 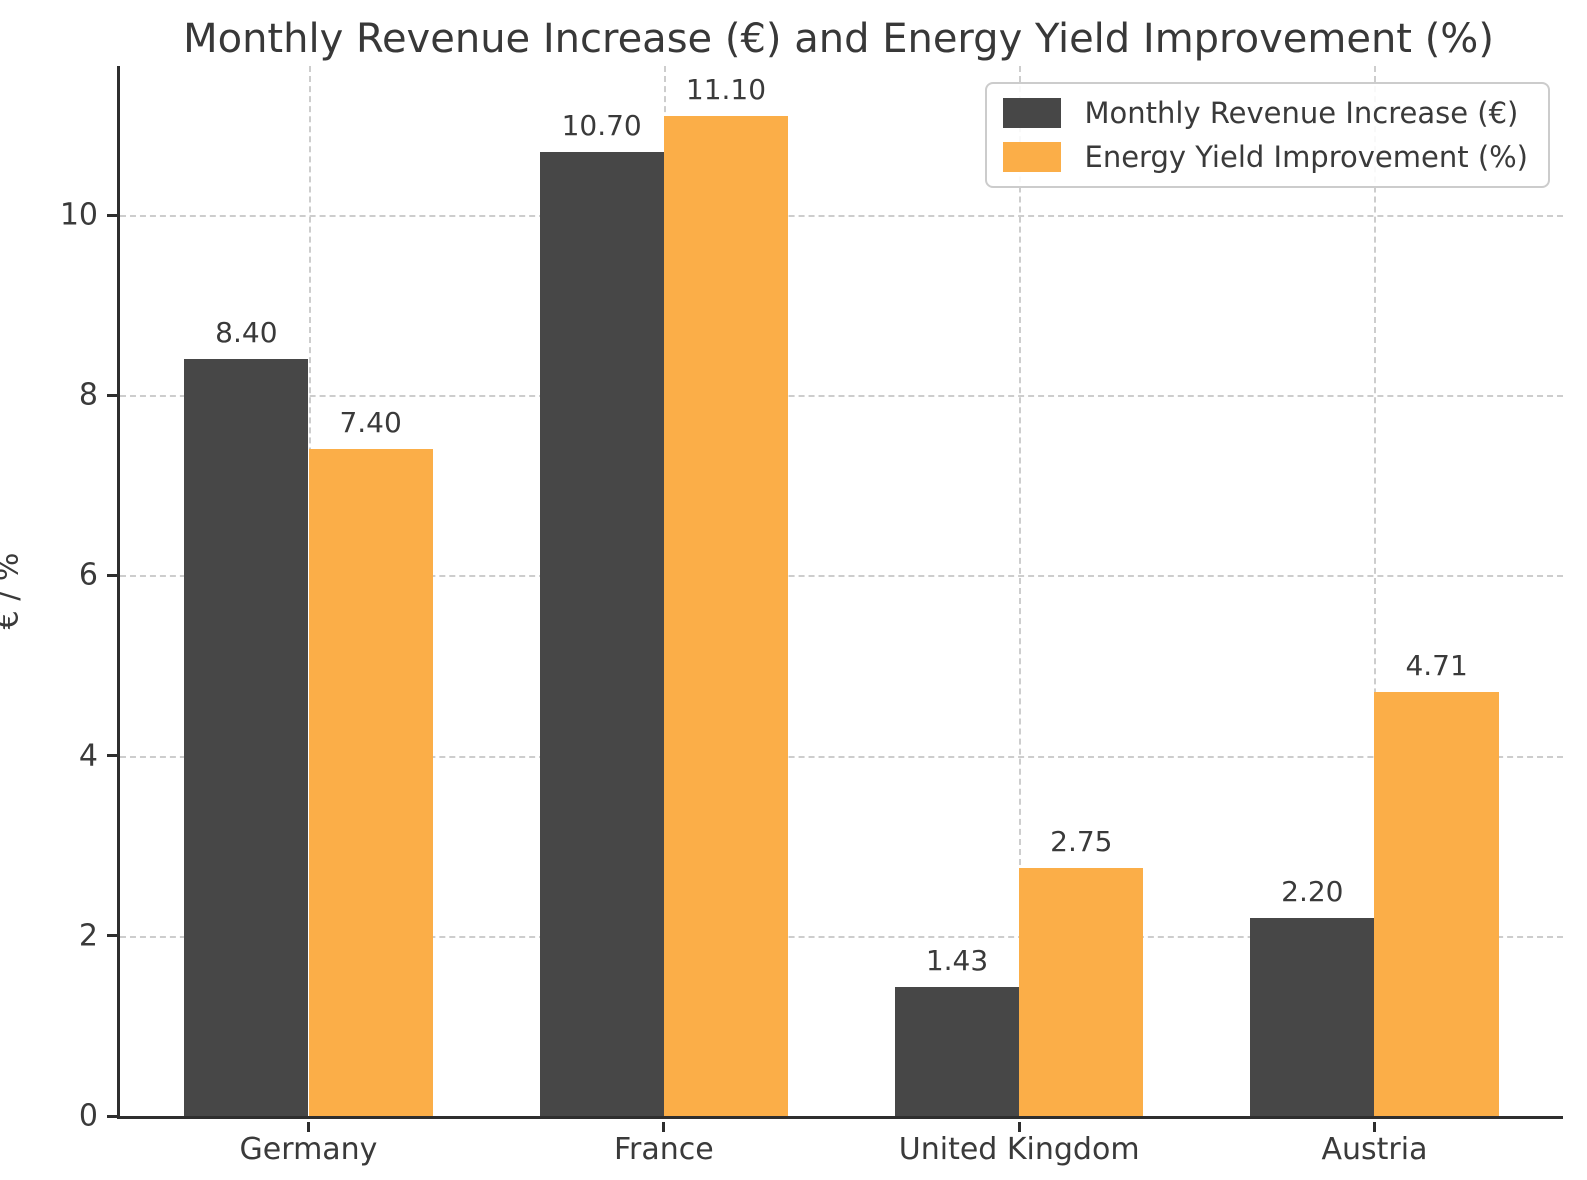 What do you see at coordinates (78, 215) in the screenshot?
I see `y-tick-label: 10` at bounding box center [78, 215].